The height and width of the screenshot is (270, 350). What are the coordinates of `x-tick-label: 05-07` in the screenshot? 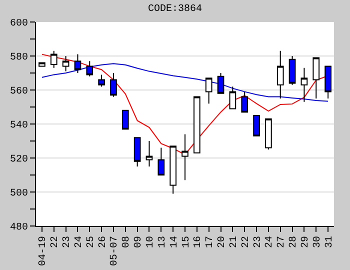 It's located at (115, 251).